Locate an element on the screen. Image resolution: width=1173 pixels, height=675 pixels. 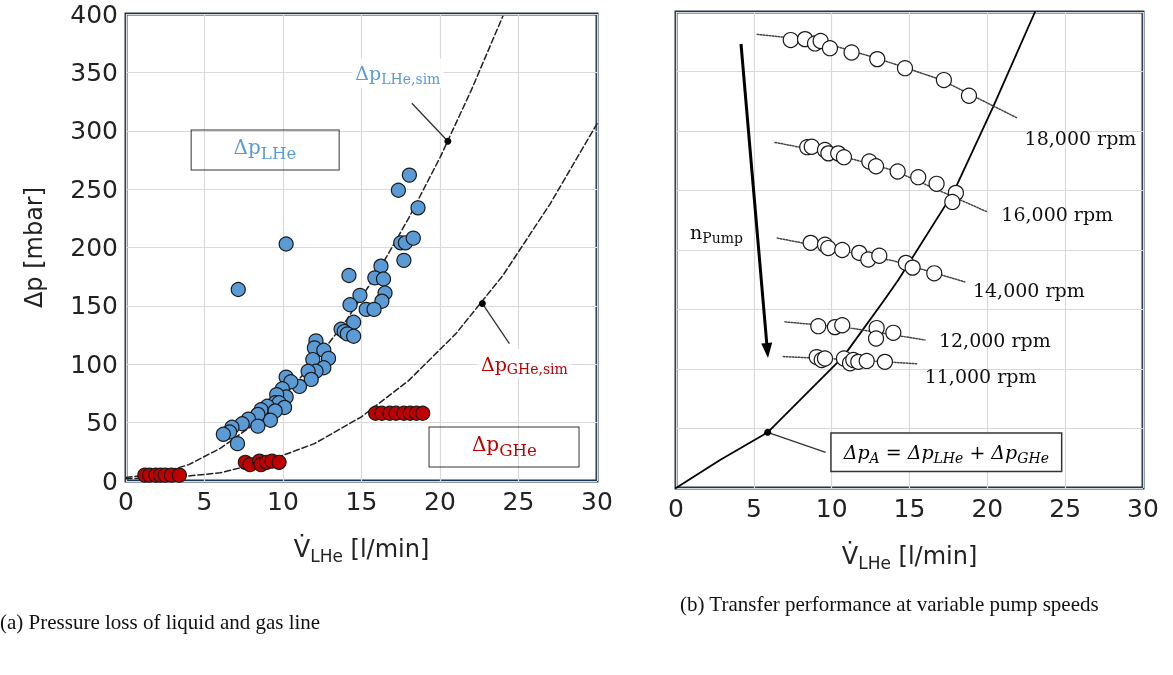
y-tick-label: 300 is located at coordinates (94, 131).